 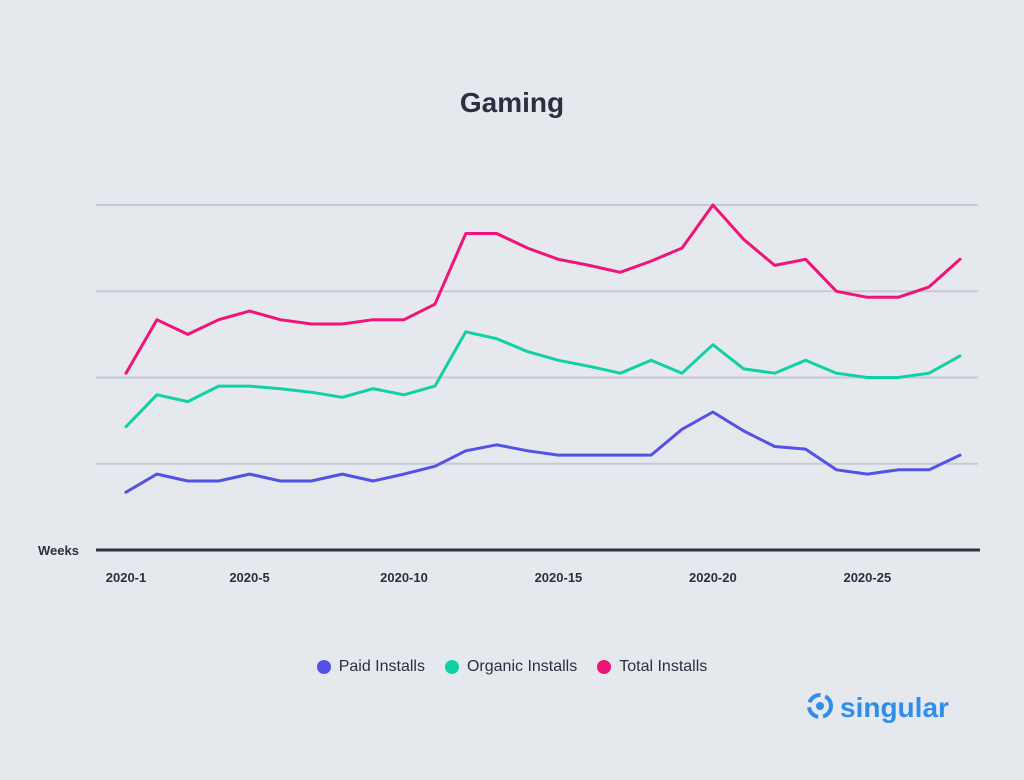 I want to click on legend-swatch-paid, so click(x=323, y=667).